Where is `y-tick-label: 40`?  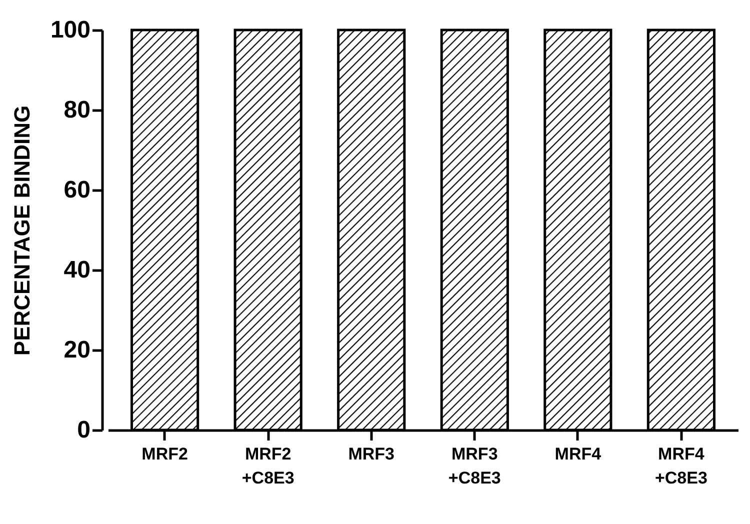
y-tick-label: 40 is located at coordinates (77, 270).